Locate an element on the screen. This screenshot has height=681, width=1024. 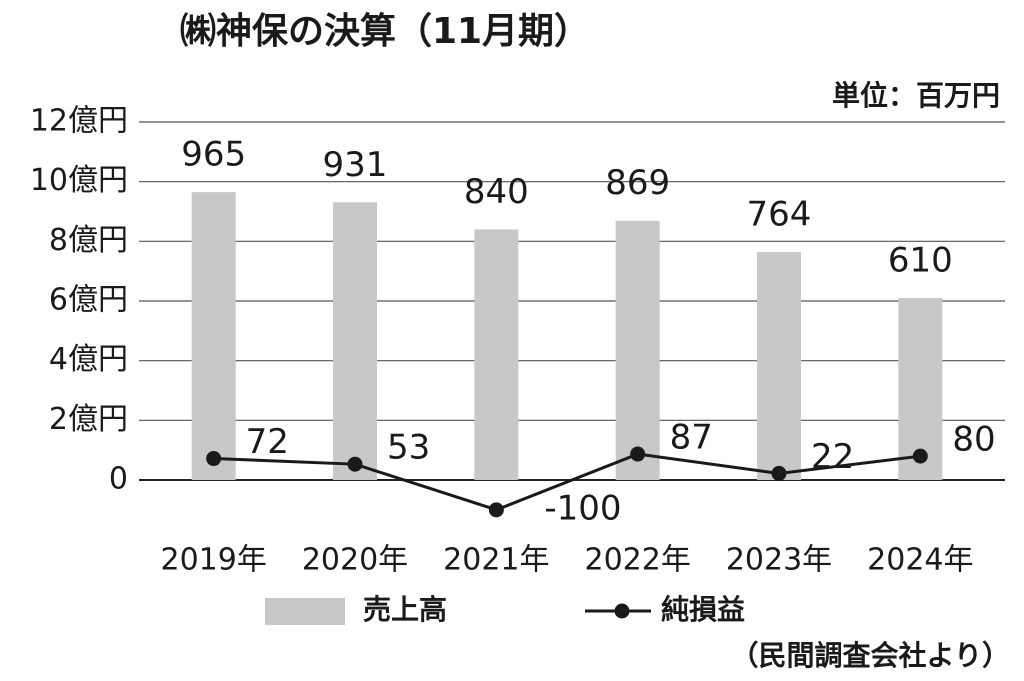
bar-value-label: 931 is located at coordinates (355, 165).